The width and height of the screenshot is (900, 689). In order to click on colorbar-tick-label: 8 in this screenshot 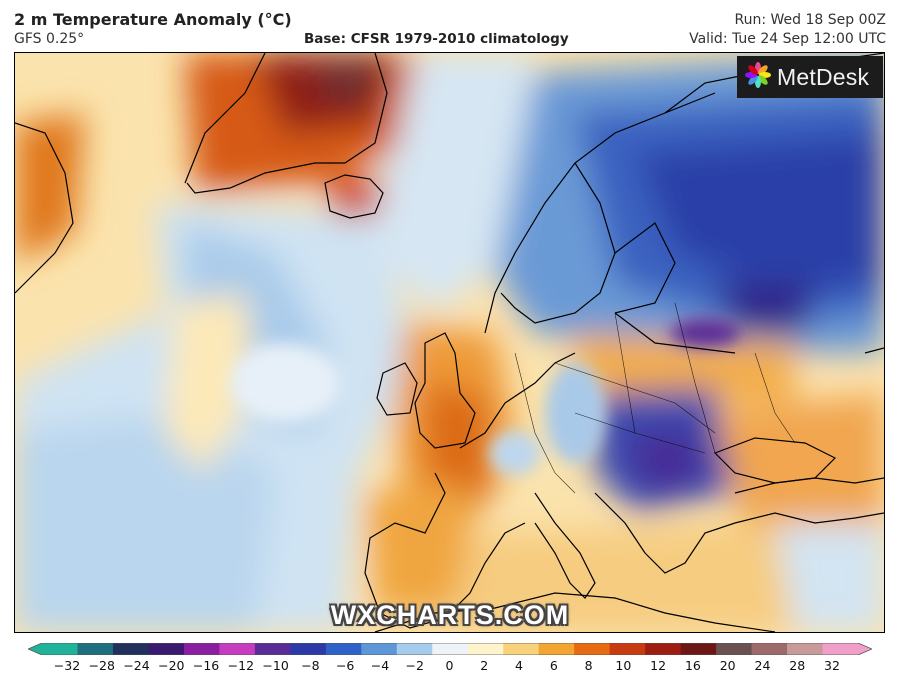, I will do `click(588, 665)`.